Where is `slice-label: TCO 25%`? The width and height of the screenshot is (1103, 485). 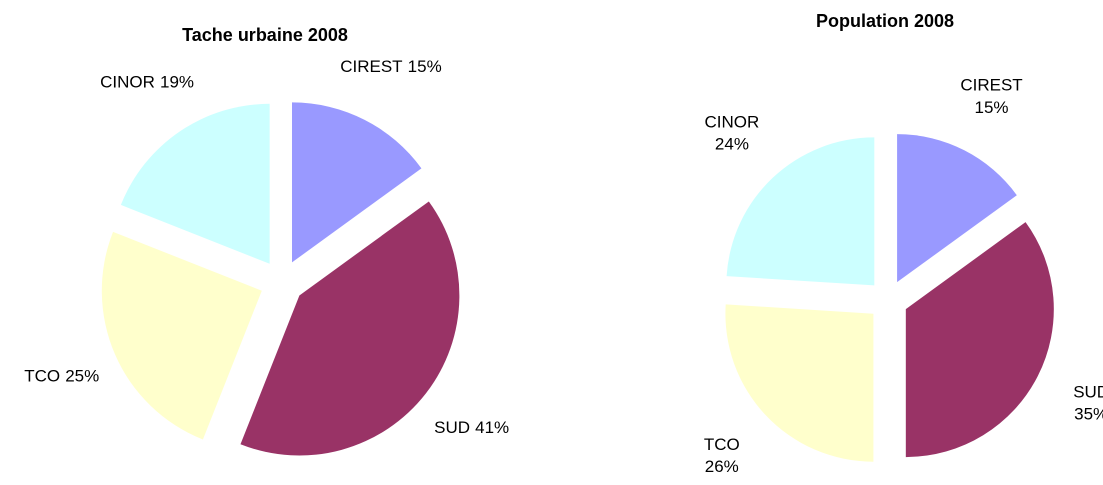
slice-label: TCO 25% is located at coordinates (61, 376).